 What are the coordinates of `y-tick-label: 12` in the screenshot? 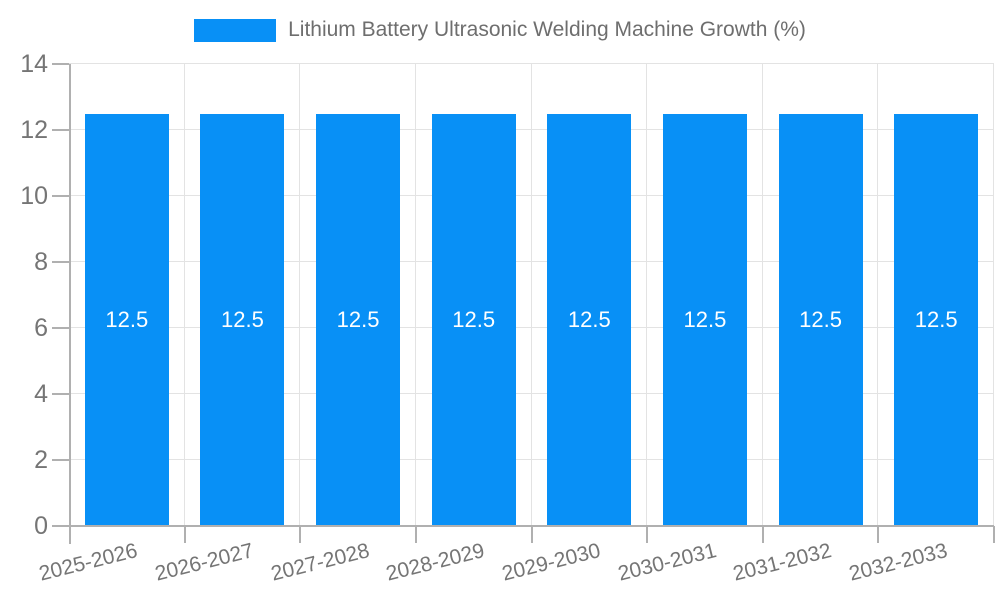 It's located at (34, 130).